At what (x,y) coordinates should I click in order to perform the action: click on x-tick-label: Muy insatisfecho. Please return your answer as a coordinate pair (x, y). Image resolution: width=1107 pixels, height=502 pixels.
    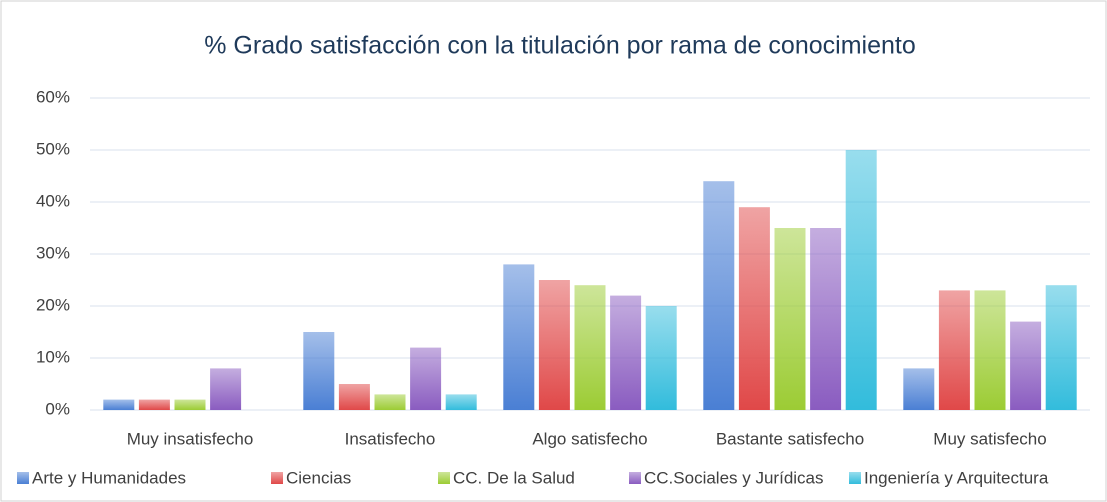
    Looking at the image, I should click on (190, 438).